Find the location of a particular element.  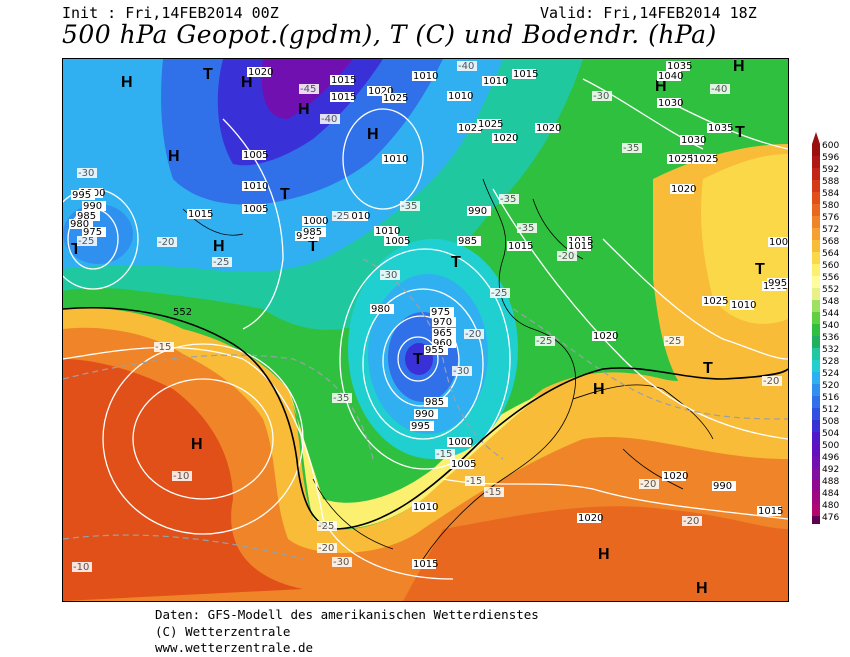

pressure-label: 1025 is located at coordinates (490, 124).